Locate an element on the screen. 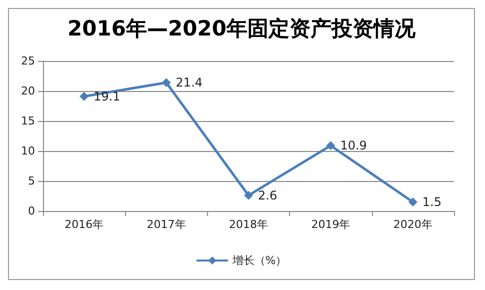  data-label: 2.6 is located at coordinates (268, 195).